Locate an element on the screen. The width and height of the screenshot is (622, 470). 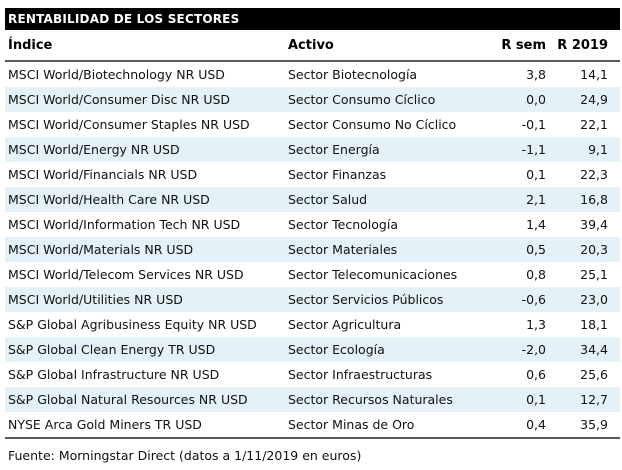
cell-r-2019: 25,6 is located at coordinates (594, 374).